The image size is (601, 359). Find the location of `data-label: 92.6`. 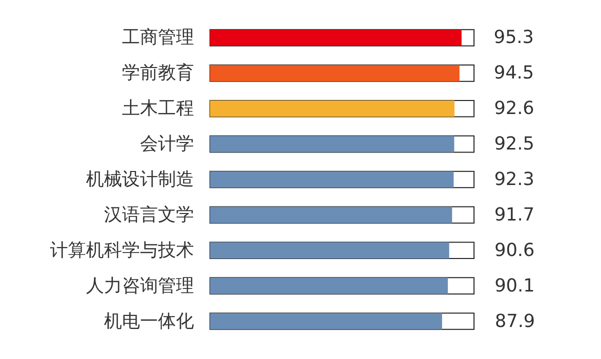

data-label: 92.6 is located at coordinates (514, 109).